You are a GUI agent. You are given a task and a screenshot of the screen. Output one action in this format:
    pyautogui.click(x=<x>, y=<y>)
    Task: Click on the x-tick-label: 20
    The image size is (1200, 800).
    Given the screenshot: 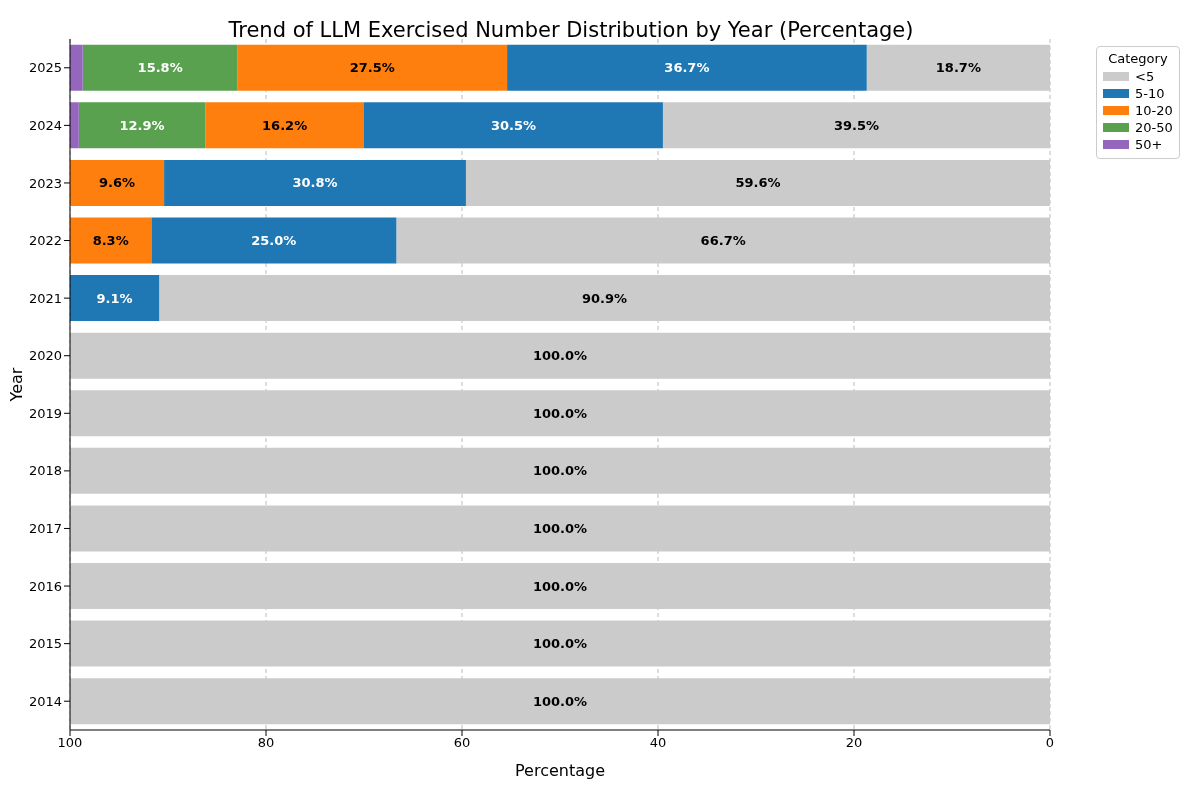 What is the action you would take?
    pyautogui.click(x=854, y=743)
    